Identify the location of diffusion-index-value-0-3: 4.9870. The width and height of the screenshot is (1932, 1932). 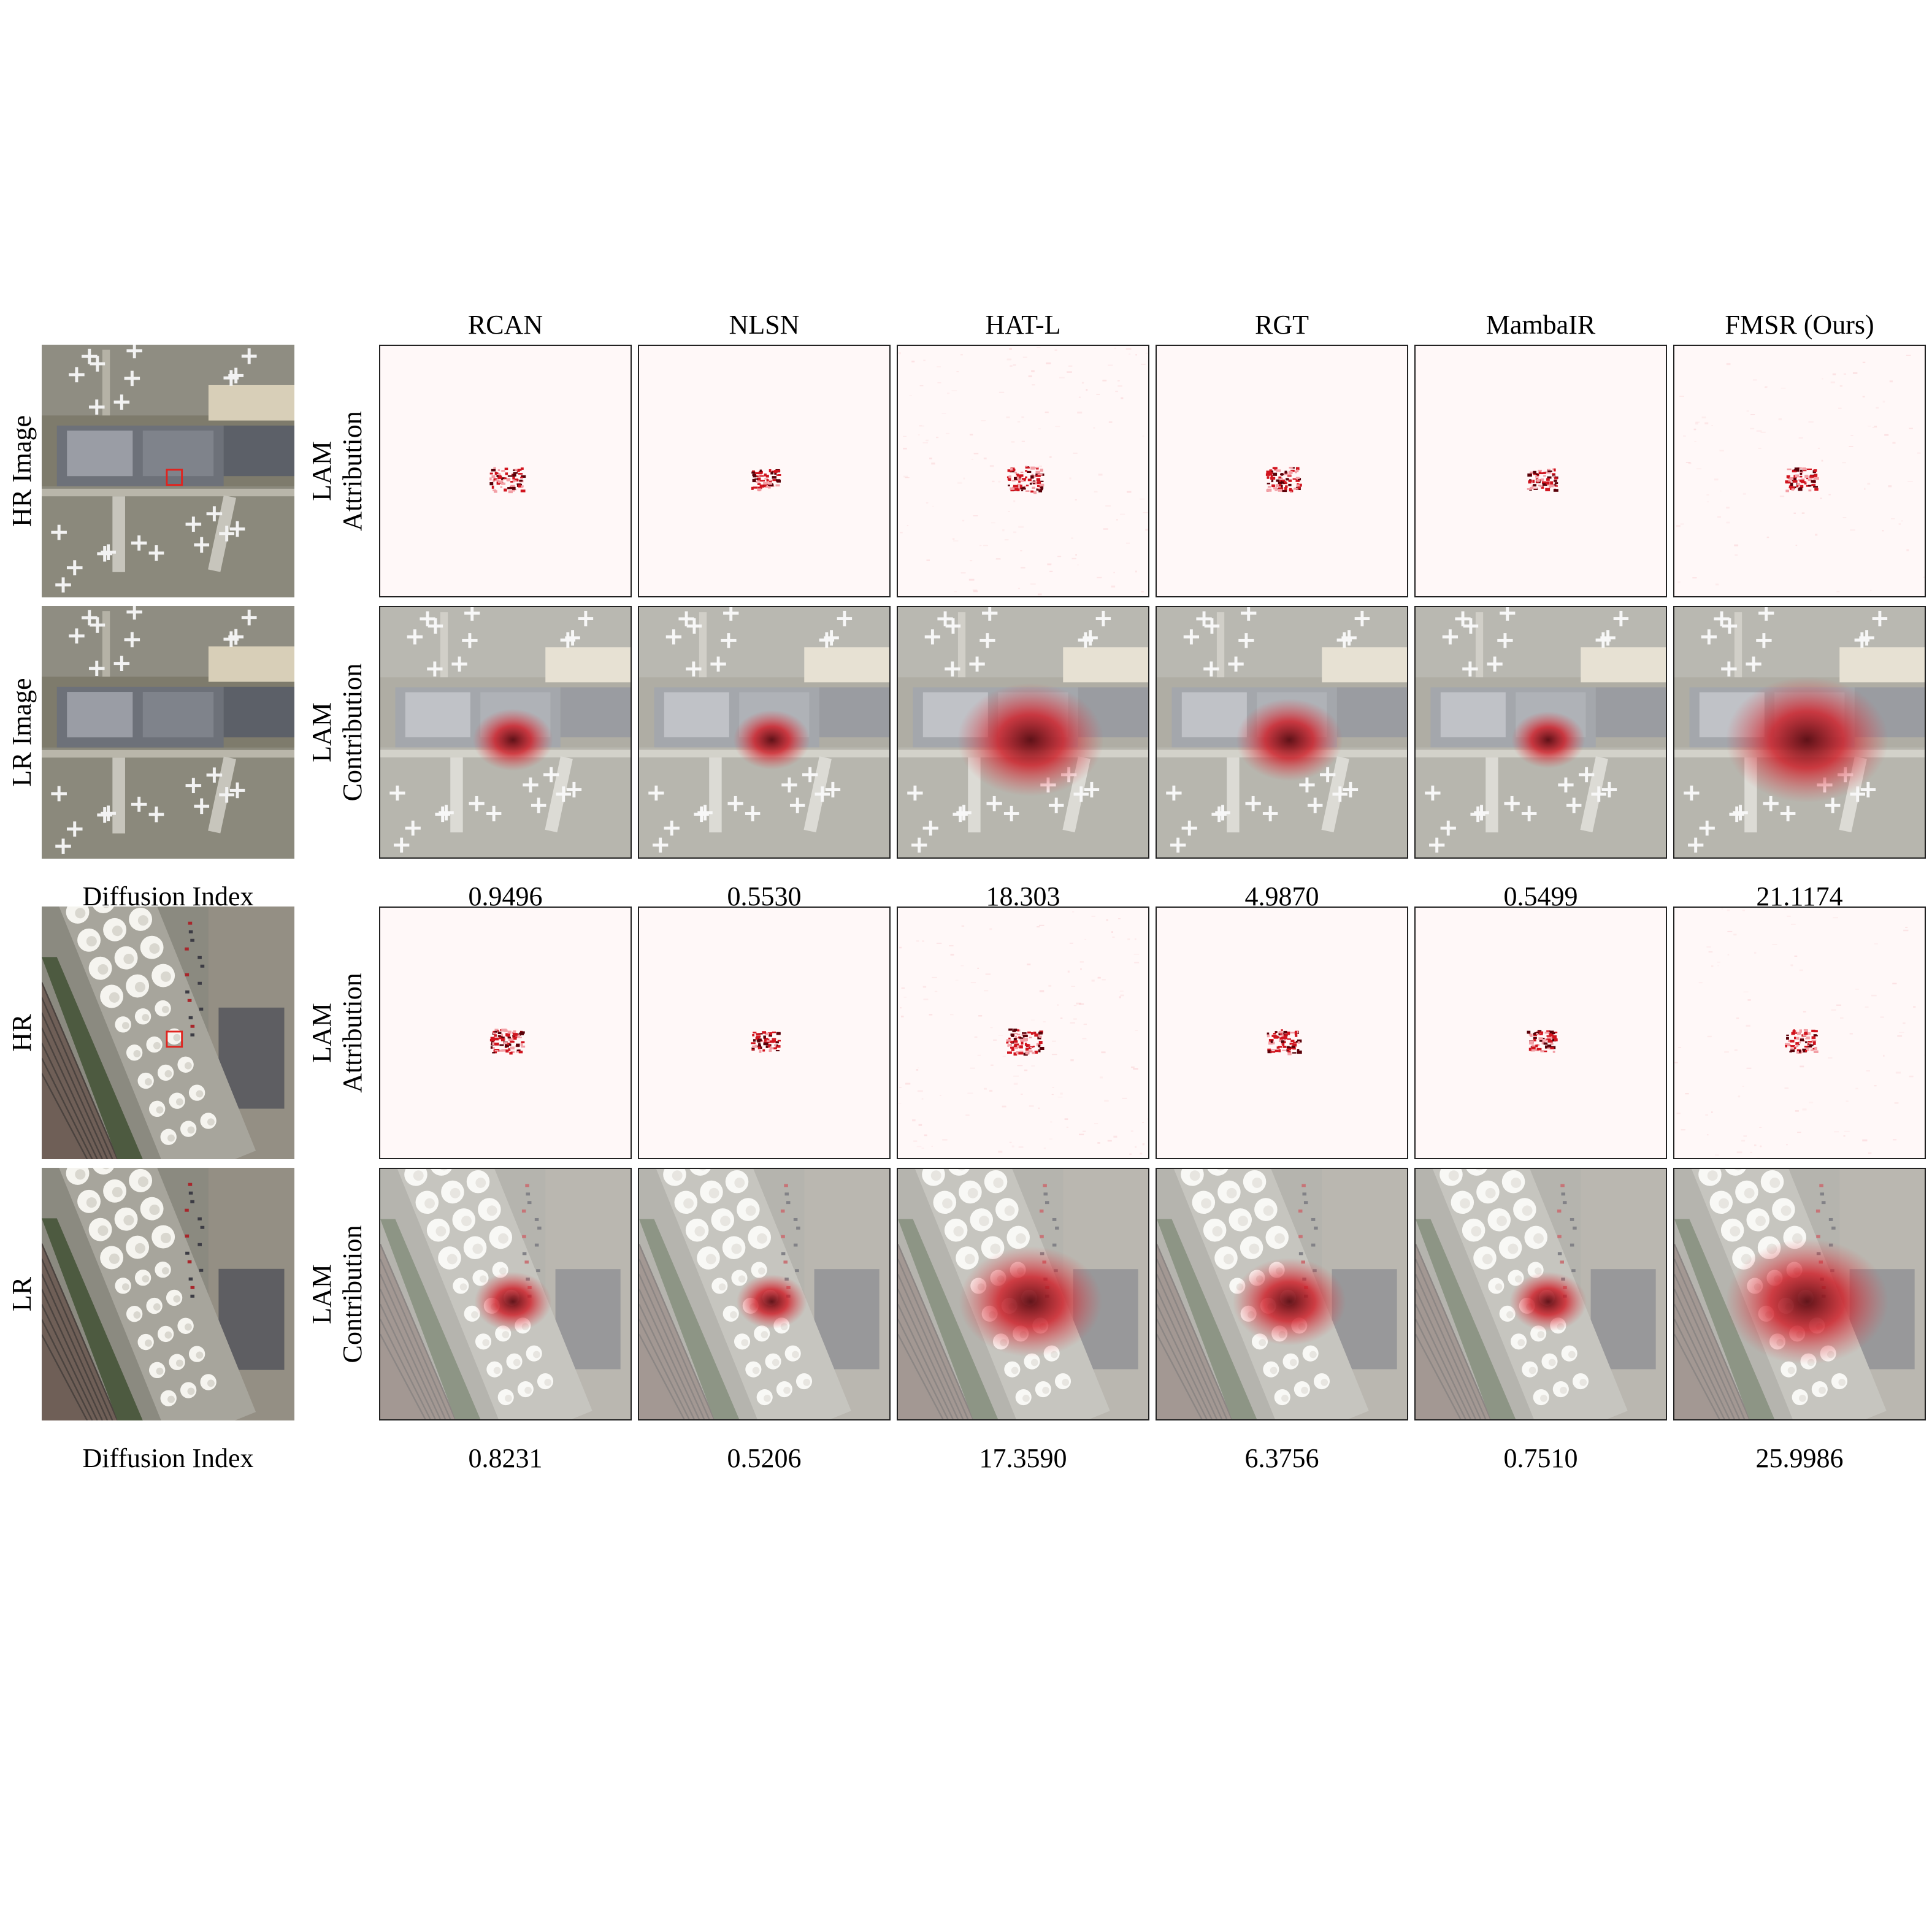
(1281, 896).